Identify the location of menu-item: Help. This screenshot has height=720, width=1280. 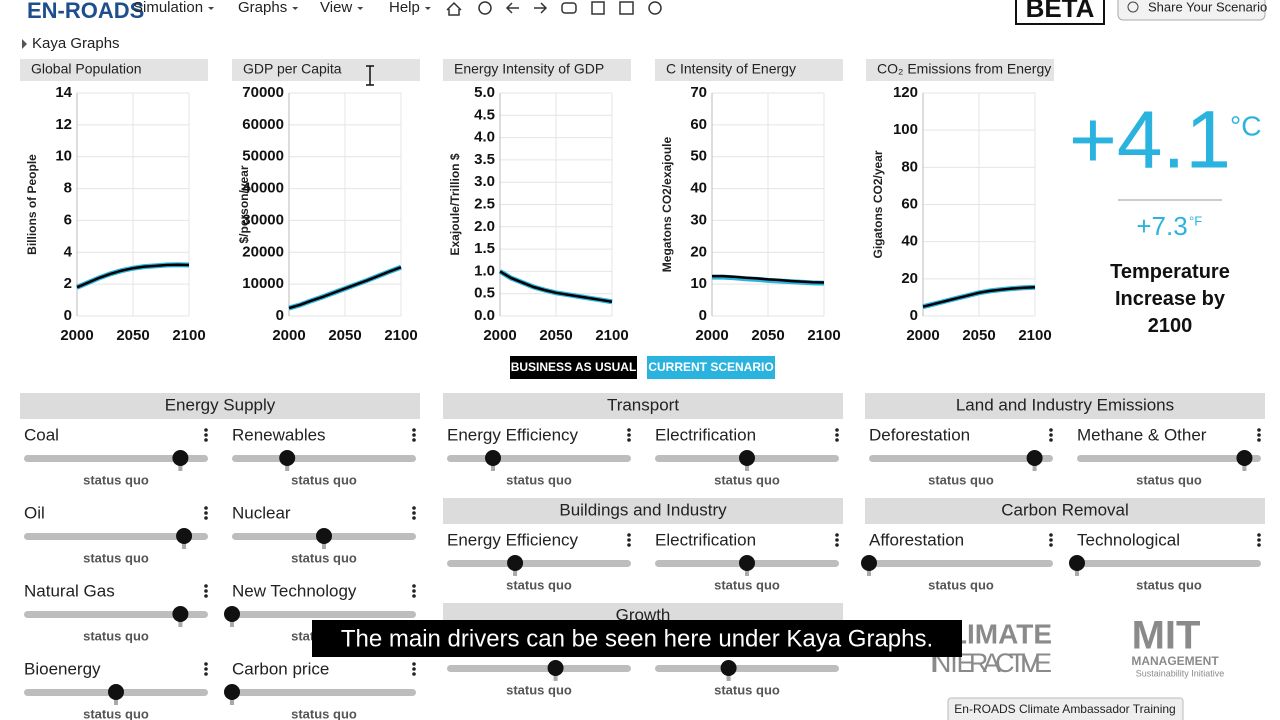
(404, 8).